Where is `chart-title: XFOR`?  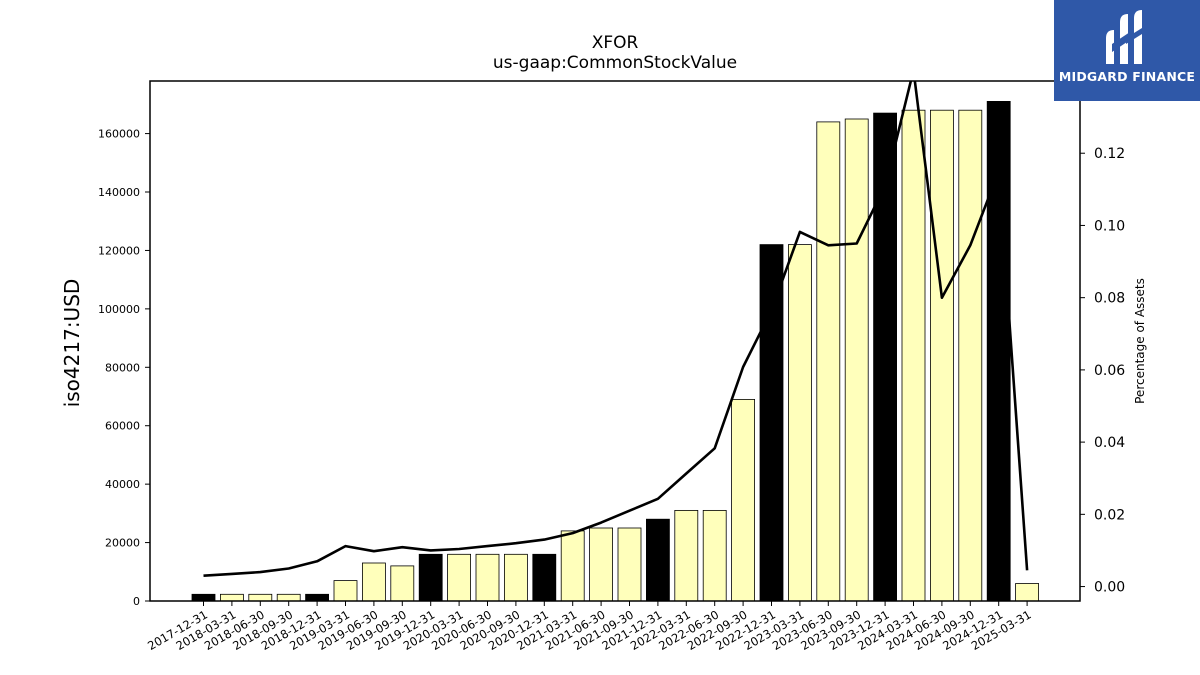 chart-title: XFOR is located at coordinates (615, 43).